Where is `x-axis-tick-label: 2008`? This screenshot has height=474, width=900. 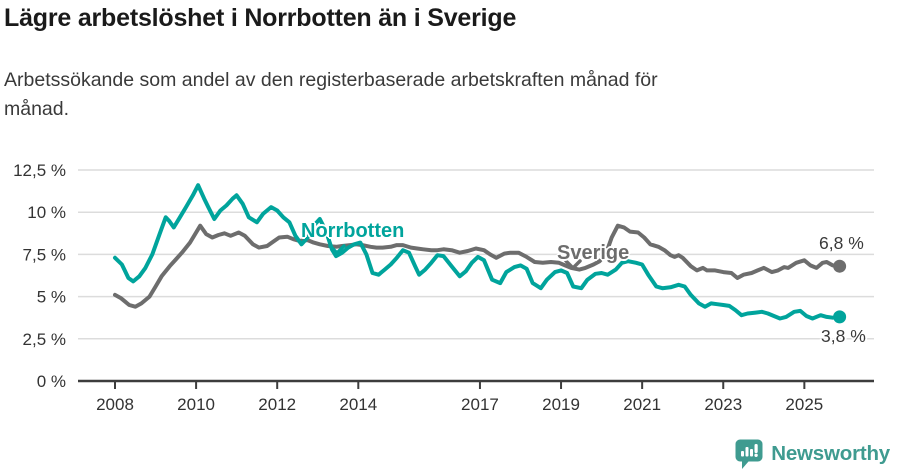
x-axis-tick-label: 2008 is located at coordinates (115, 404).